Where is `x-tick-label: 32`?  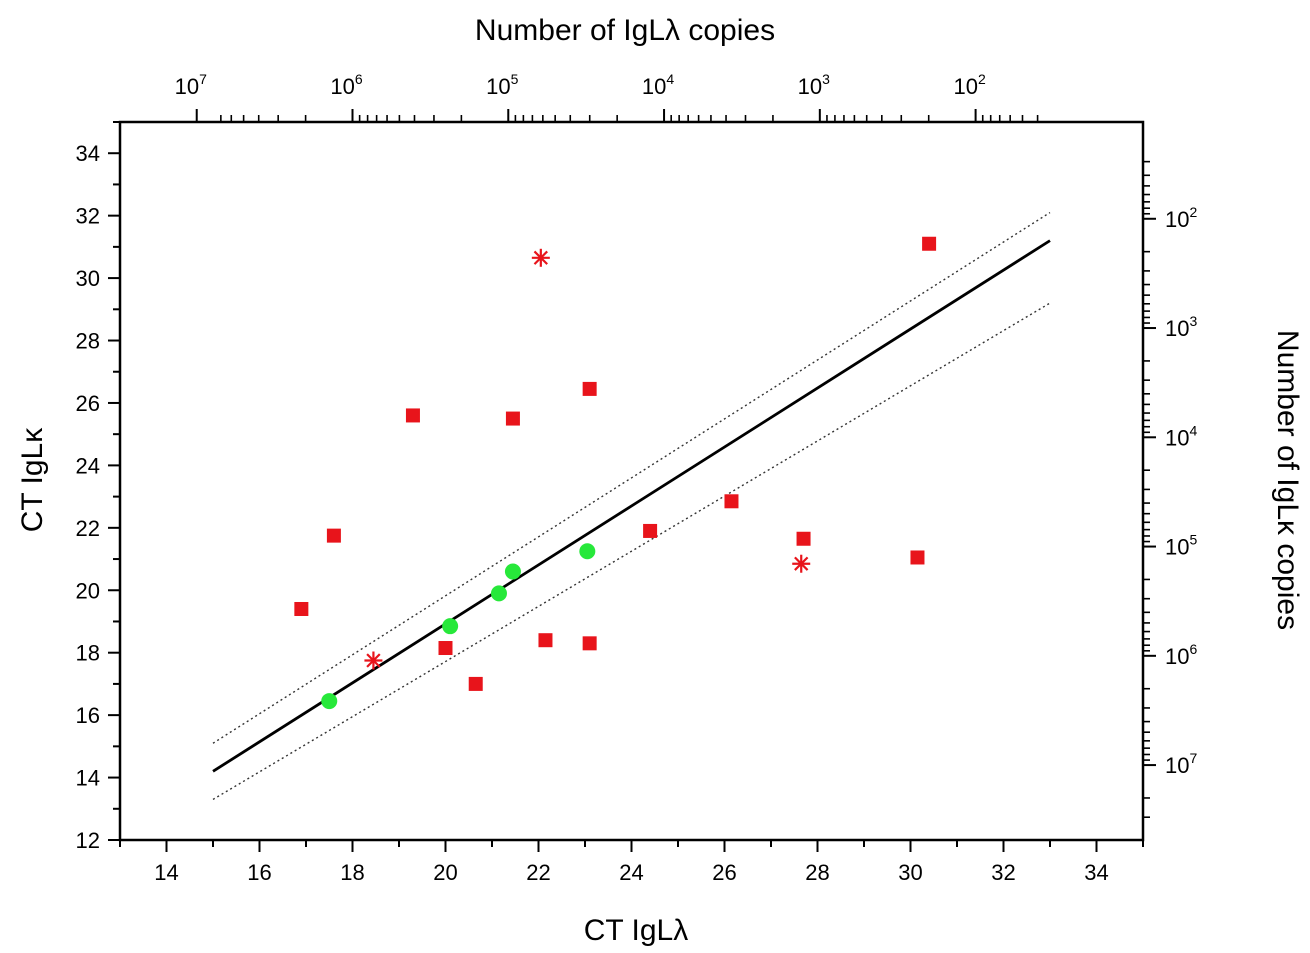 x-tick-label: 32 is located at coordinates (1003, 872).